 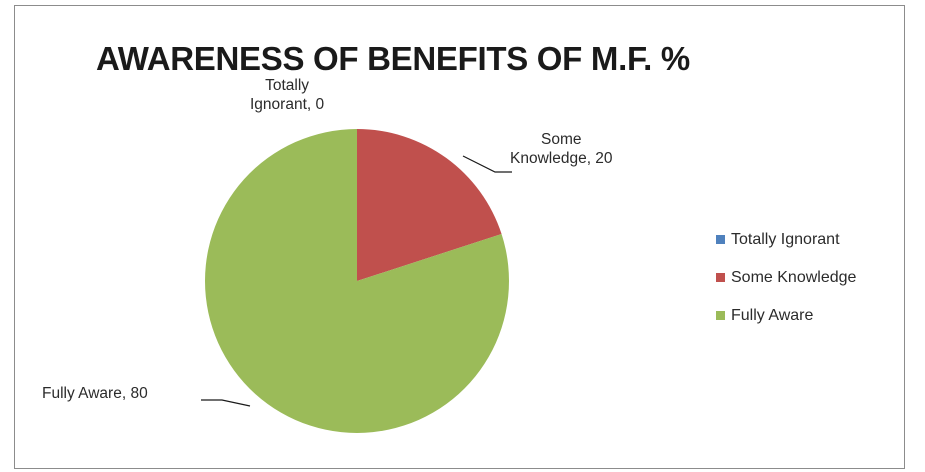 I want to click on data-label-some-knowledge: Some Knowledge, 20, so click(x=561, y=149).